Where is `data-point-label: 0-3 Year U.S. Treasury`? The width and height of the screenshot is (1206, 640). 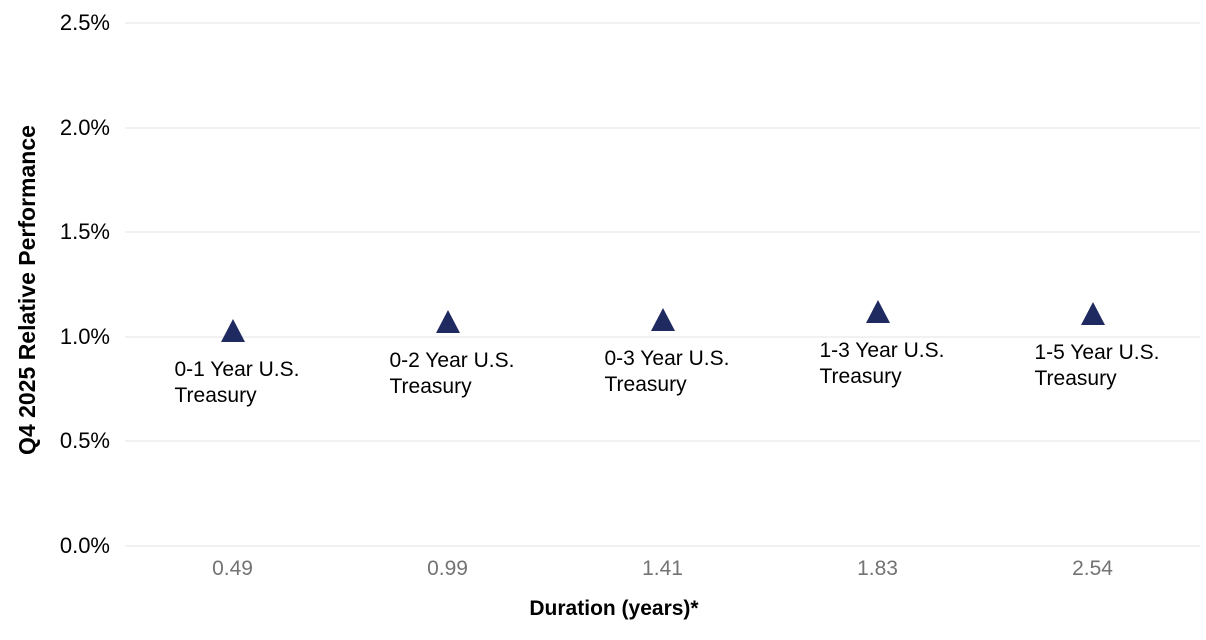
data-point-label: 0-3 Year U.S. Treasury is located at coordinates (690, 372).